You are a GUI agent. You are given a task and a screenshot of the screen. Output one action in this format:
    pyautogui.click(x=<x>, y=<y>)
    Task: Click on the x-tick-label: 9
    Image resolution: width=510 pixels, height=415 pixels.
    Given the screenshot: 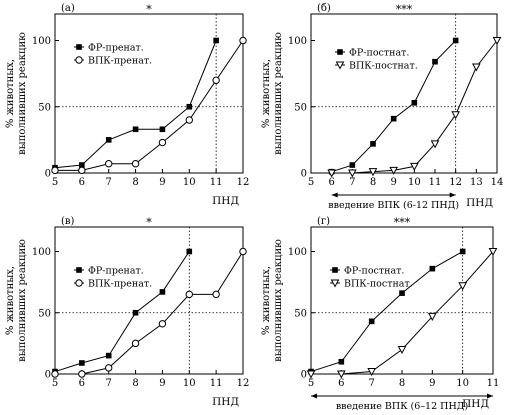 What is the action you would take?
    pyautogui.click(x=162, y=182)
    